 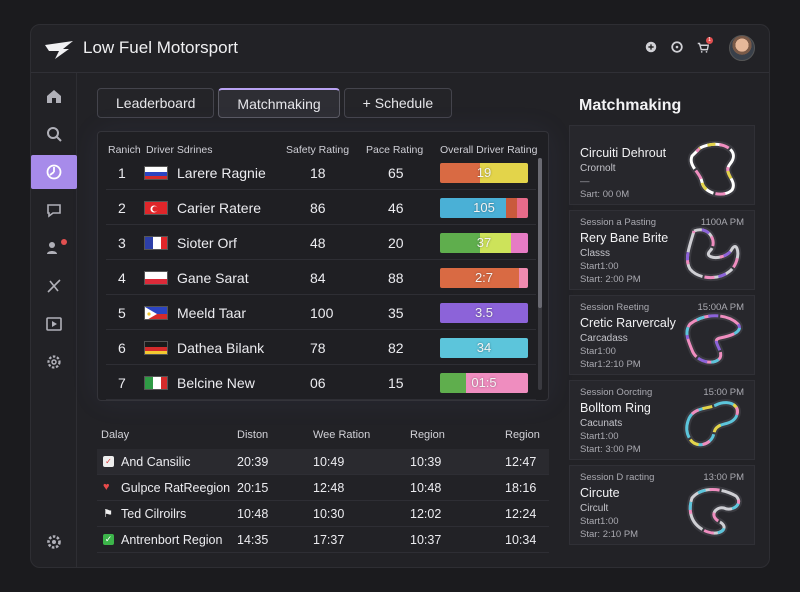 I want to click on driver-name: Belcine New, so click(x=216, y=383).